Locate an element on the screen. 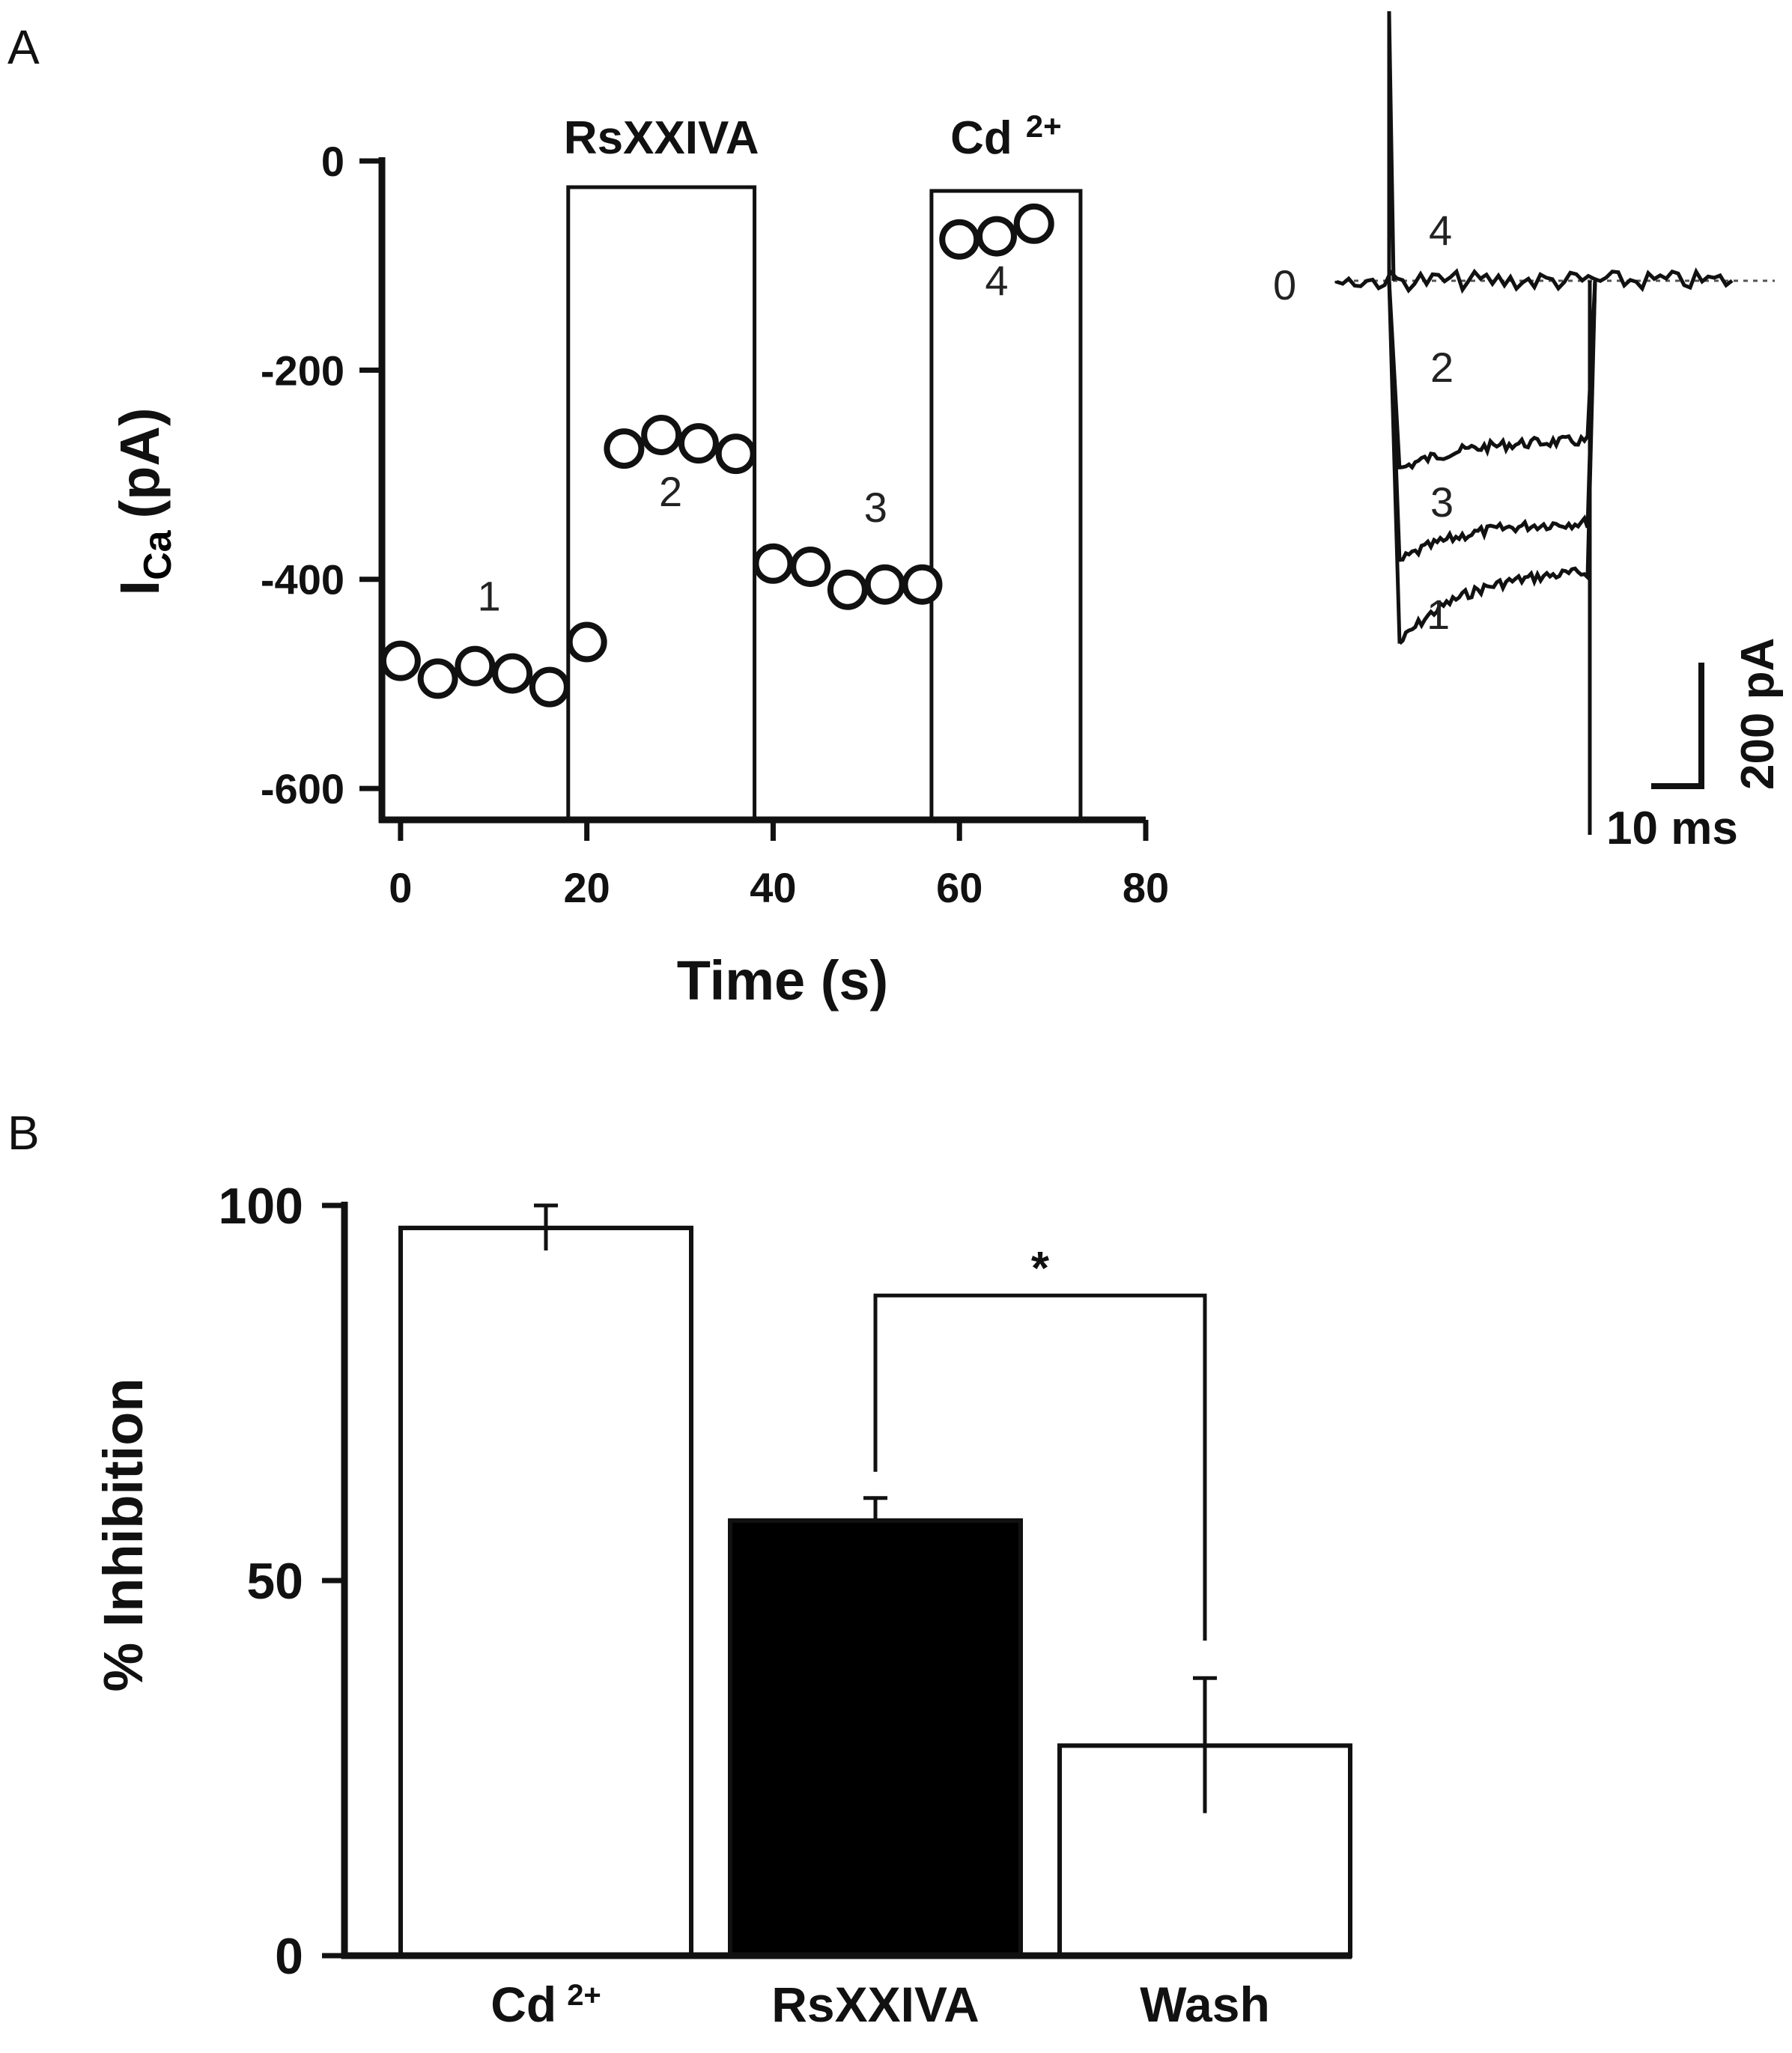 Image resolution: width=1792 pixels, height=2053 pixels. x-tick-label: 0 is located at coordinates (400, 887).